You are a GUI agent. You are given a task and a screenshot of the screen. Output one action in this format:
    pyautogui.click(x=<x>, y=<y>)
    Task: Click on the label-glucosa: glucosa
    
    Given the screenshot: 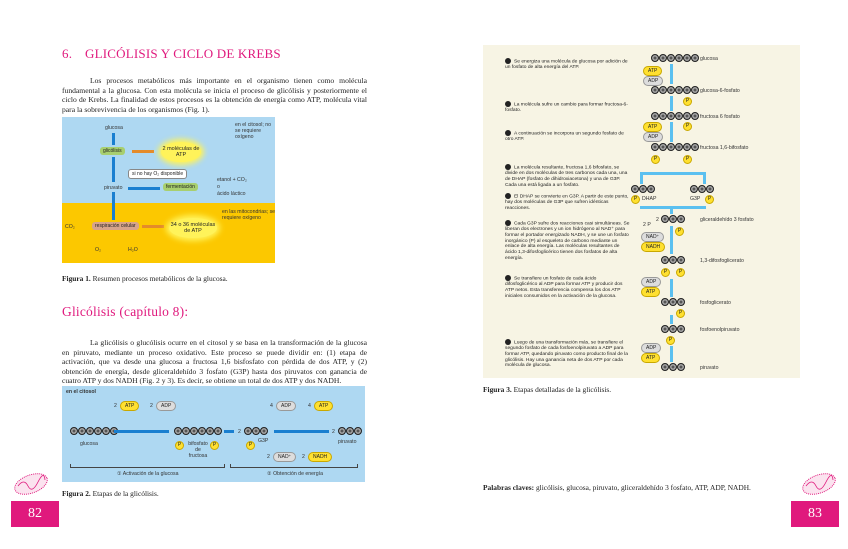 What is the action you would take?
    pyautogui.click(x=709, y=59)
    